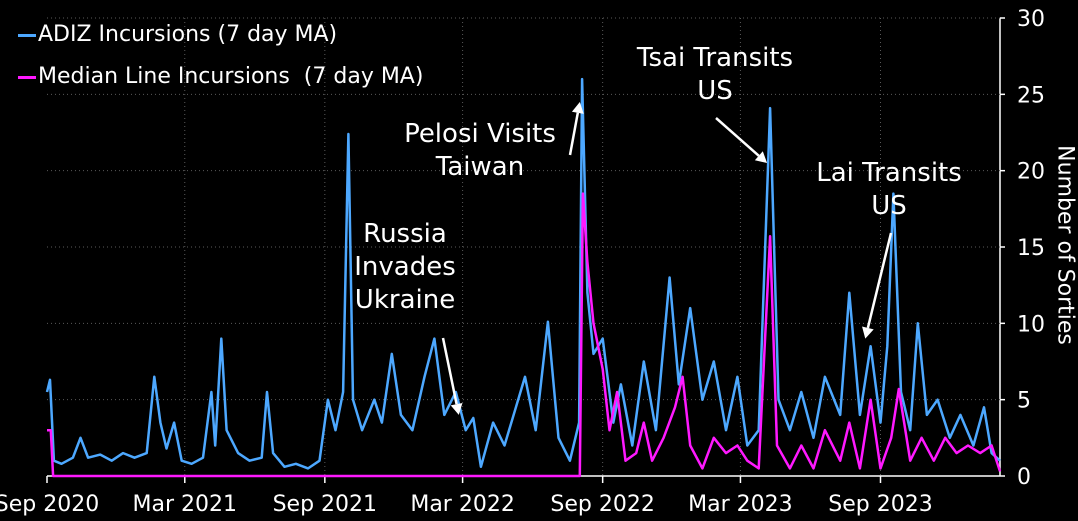 The image size is (1078, 521). I want to click on y-tick-label: 15, so click(1031, 248).